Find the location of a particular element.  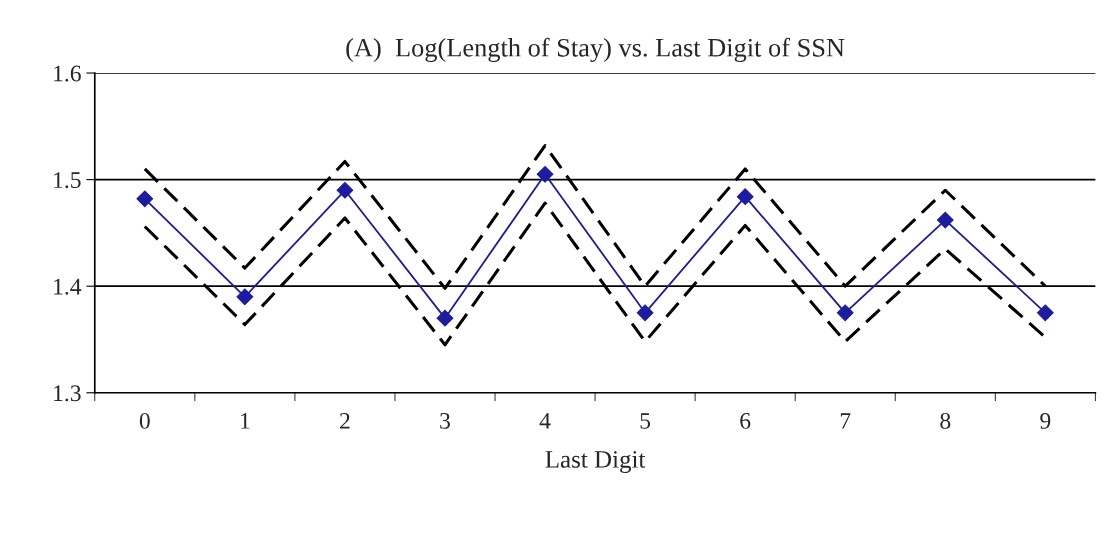

x-tick-label: 9 is located at coordinates (1045, 420).